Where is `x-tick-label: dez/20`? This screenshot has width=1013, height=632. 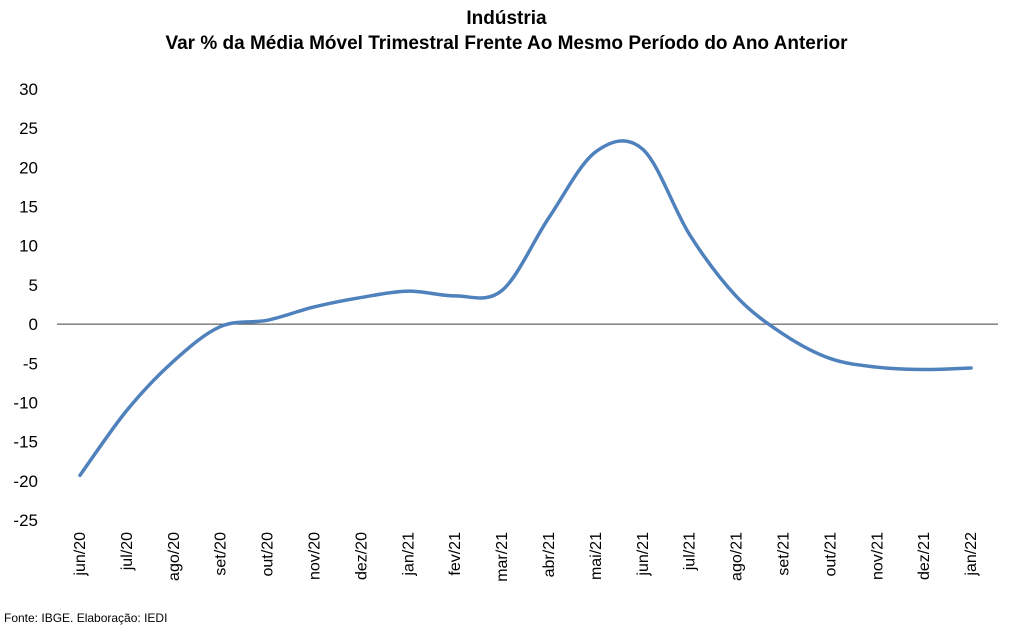 x-tick-label: dez/20 is located at coordinates (361, 556).